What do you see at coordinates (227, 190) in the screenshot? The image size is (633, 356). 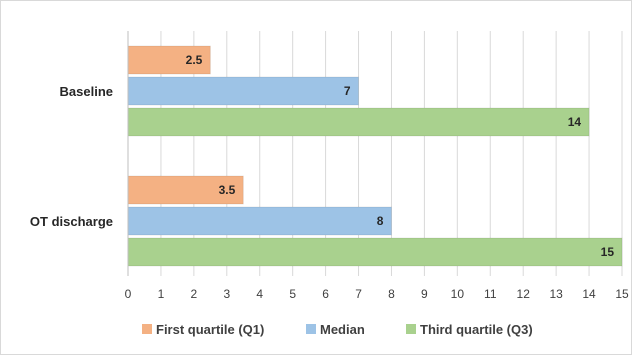 I see `data-label-ot-discharge-1: 3.5` at bounding box center [227, 190].